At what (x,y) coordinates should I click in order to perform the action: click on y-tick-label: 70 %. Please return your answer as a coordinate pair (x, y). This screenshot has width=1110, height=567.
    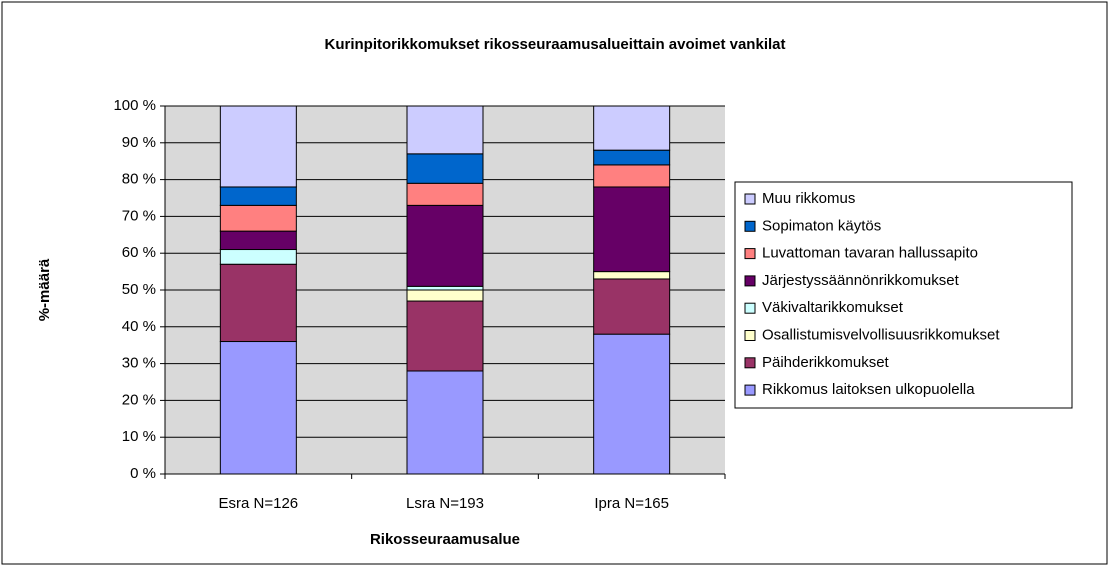
    Looking at the image, I should click on (139, 215).